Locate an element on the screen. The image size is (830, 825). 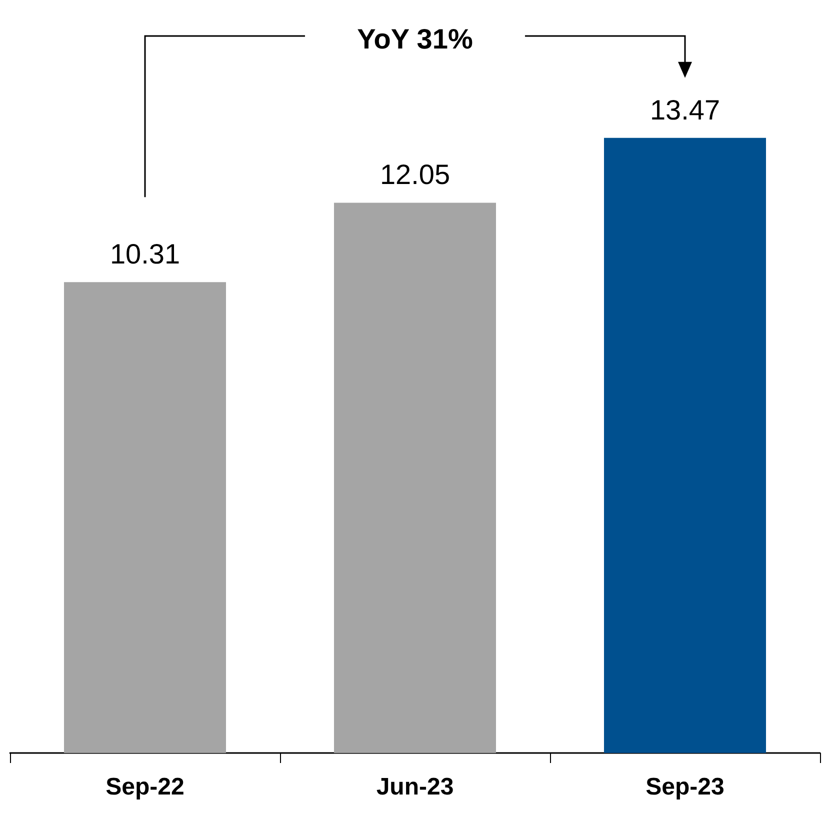
text: YoY 31% is located at coordinates (415, 39).